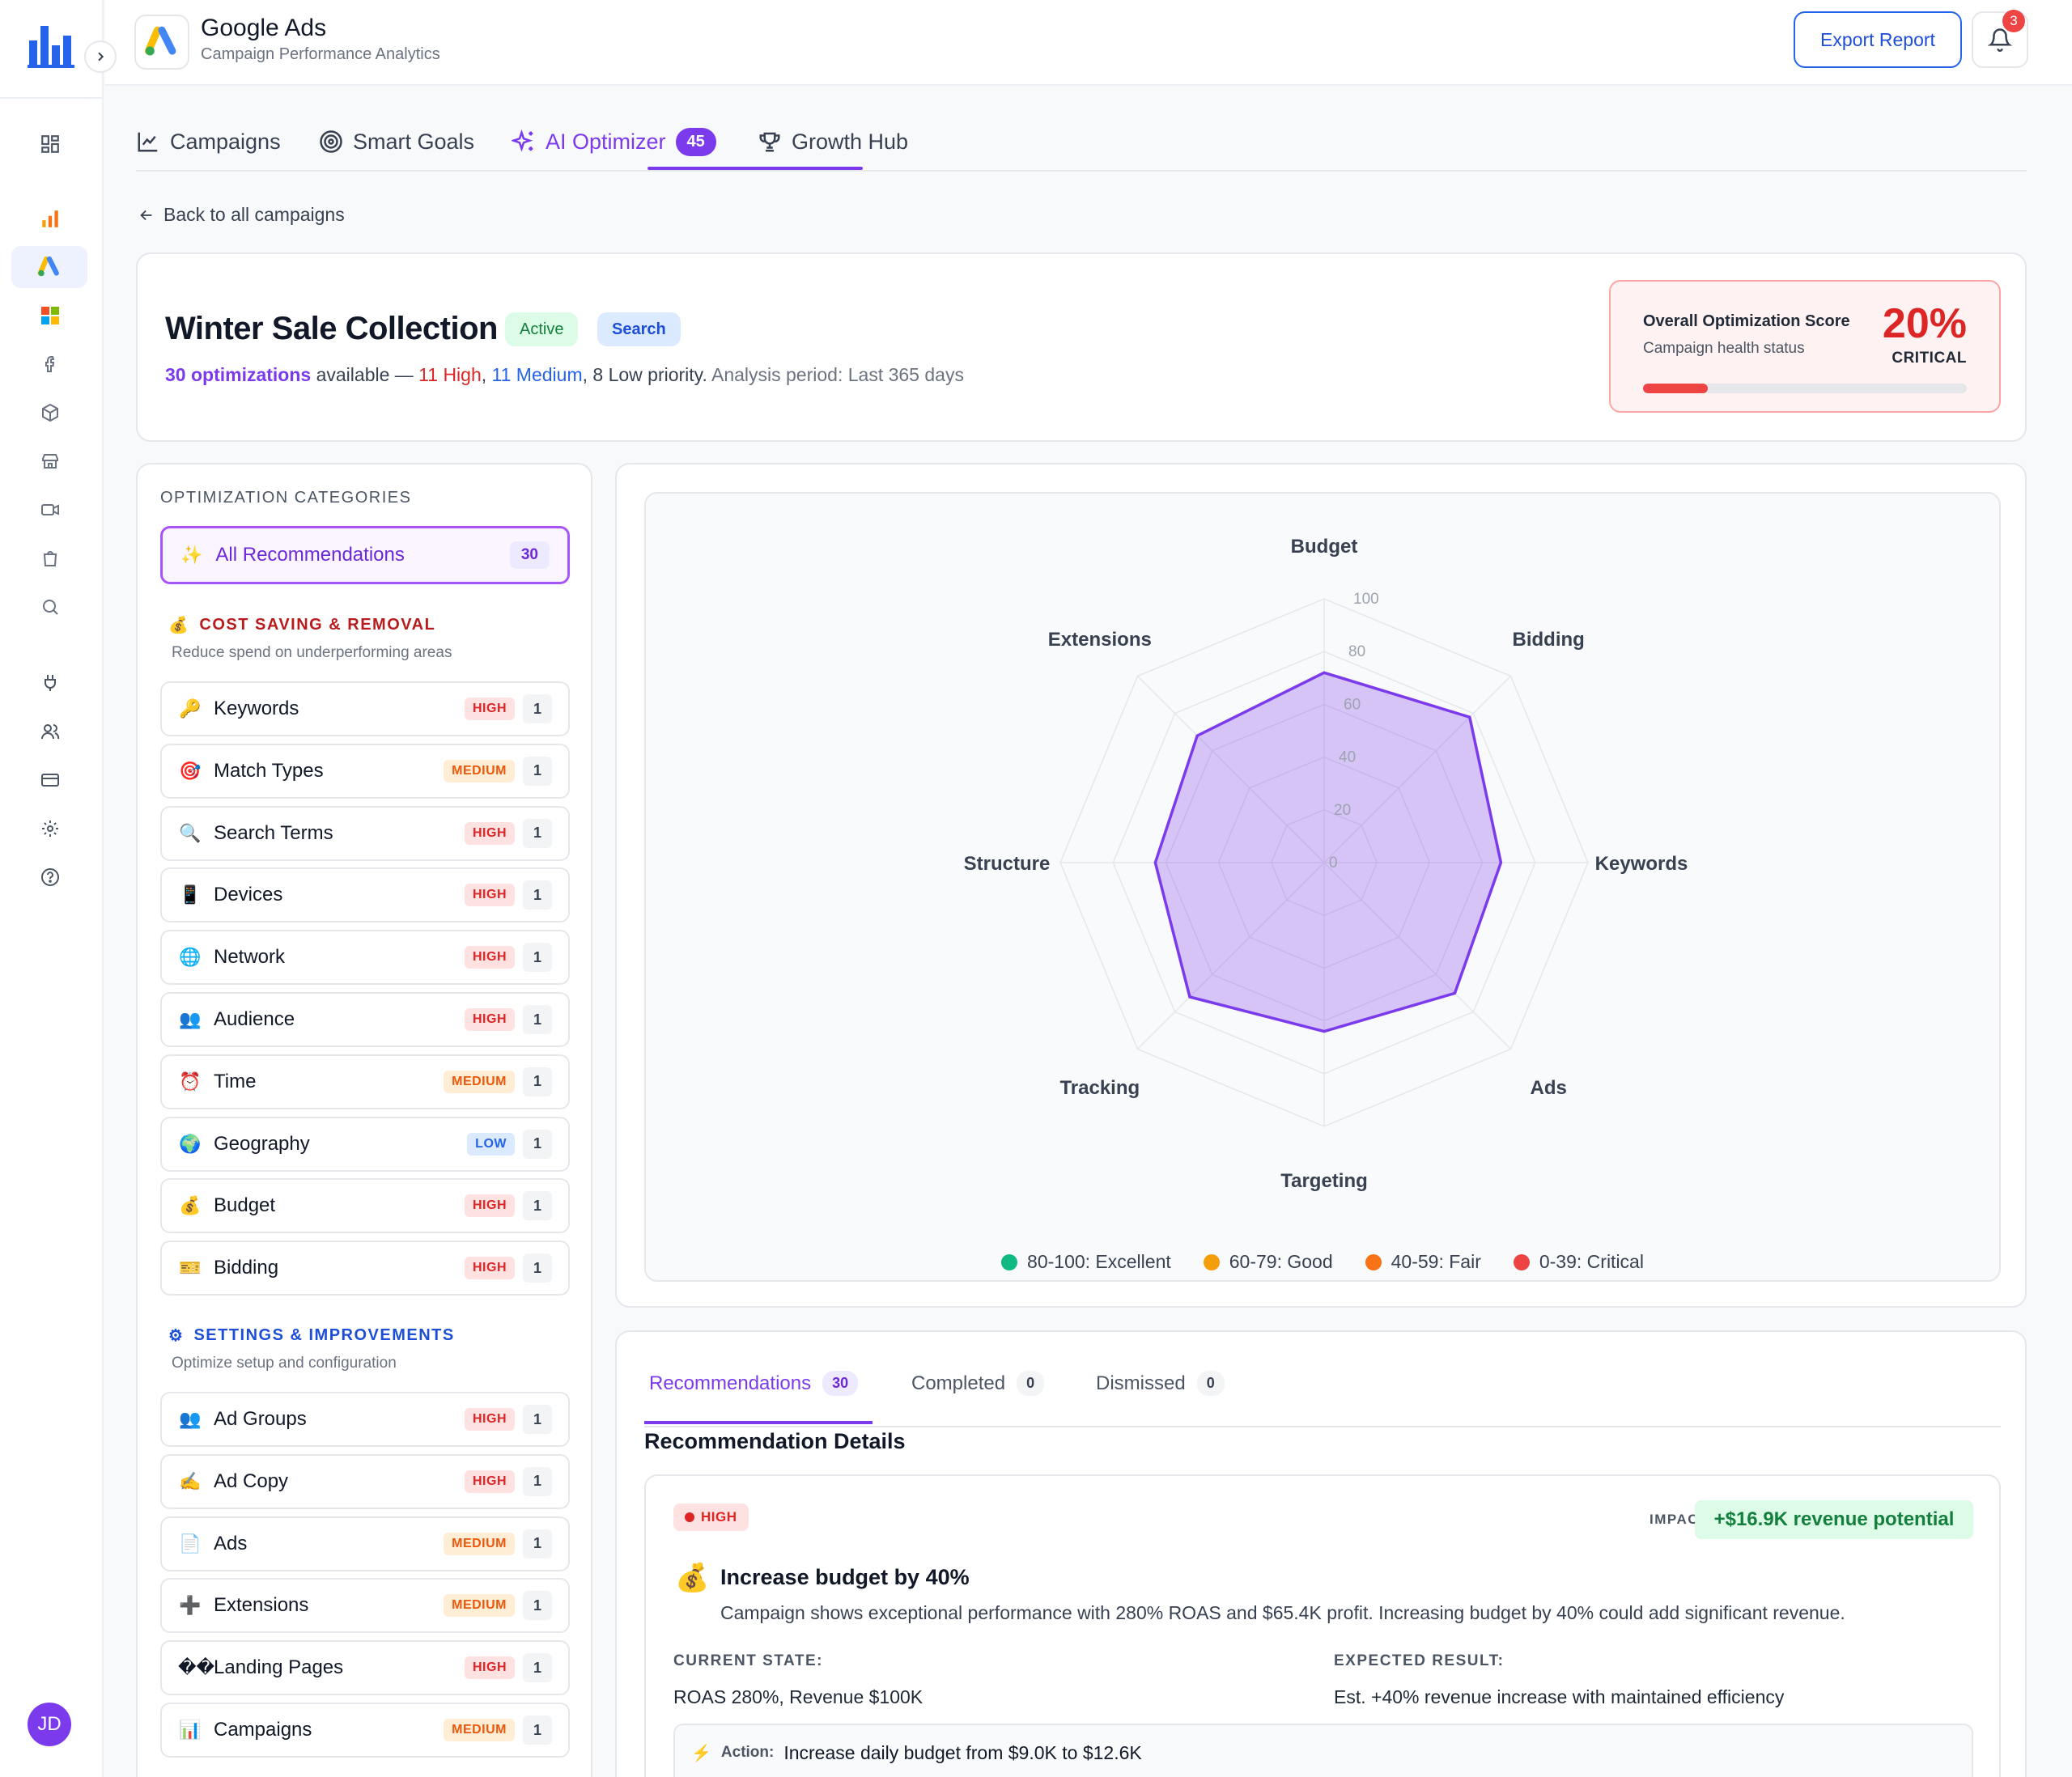  What do you see at coordinates (614, 141) in the screenshot?
I see `tab-ai-optimizer: AI Optimizer 45` at bounding box center [614, 141].